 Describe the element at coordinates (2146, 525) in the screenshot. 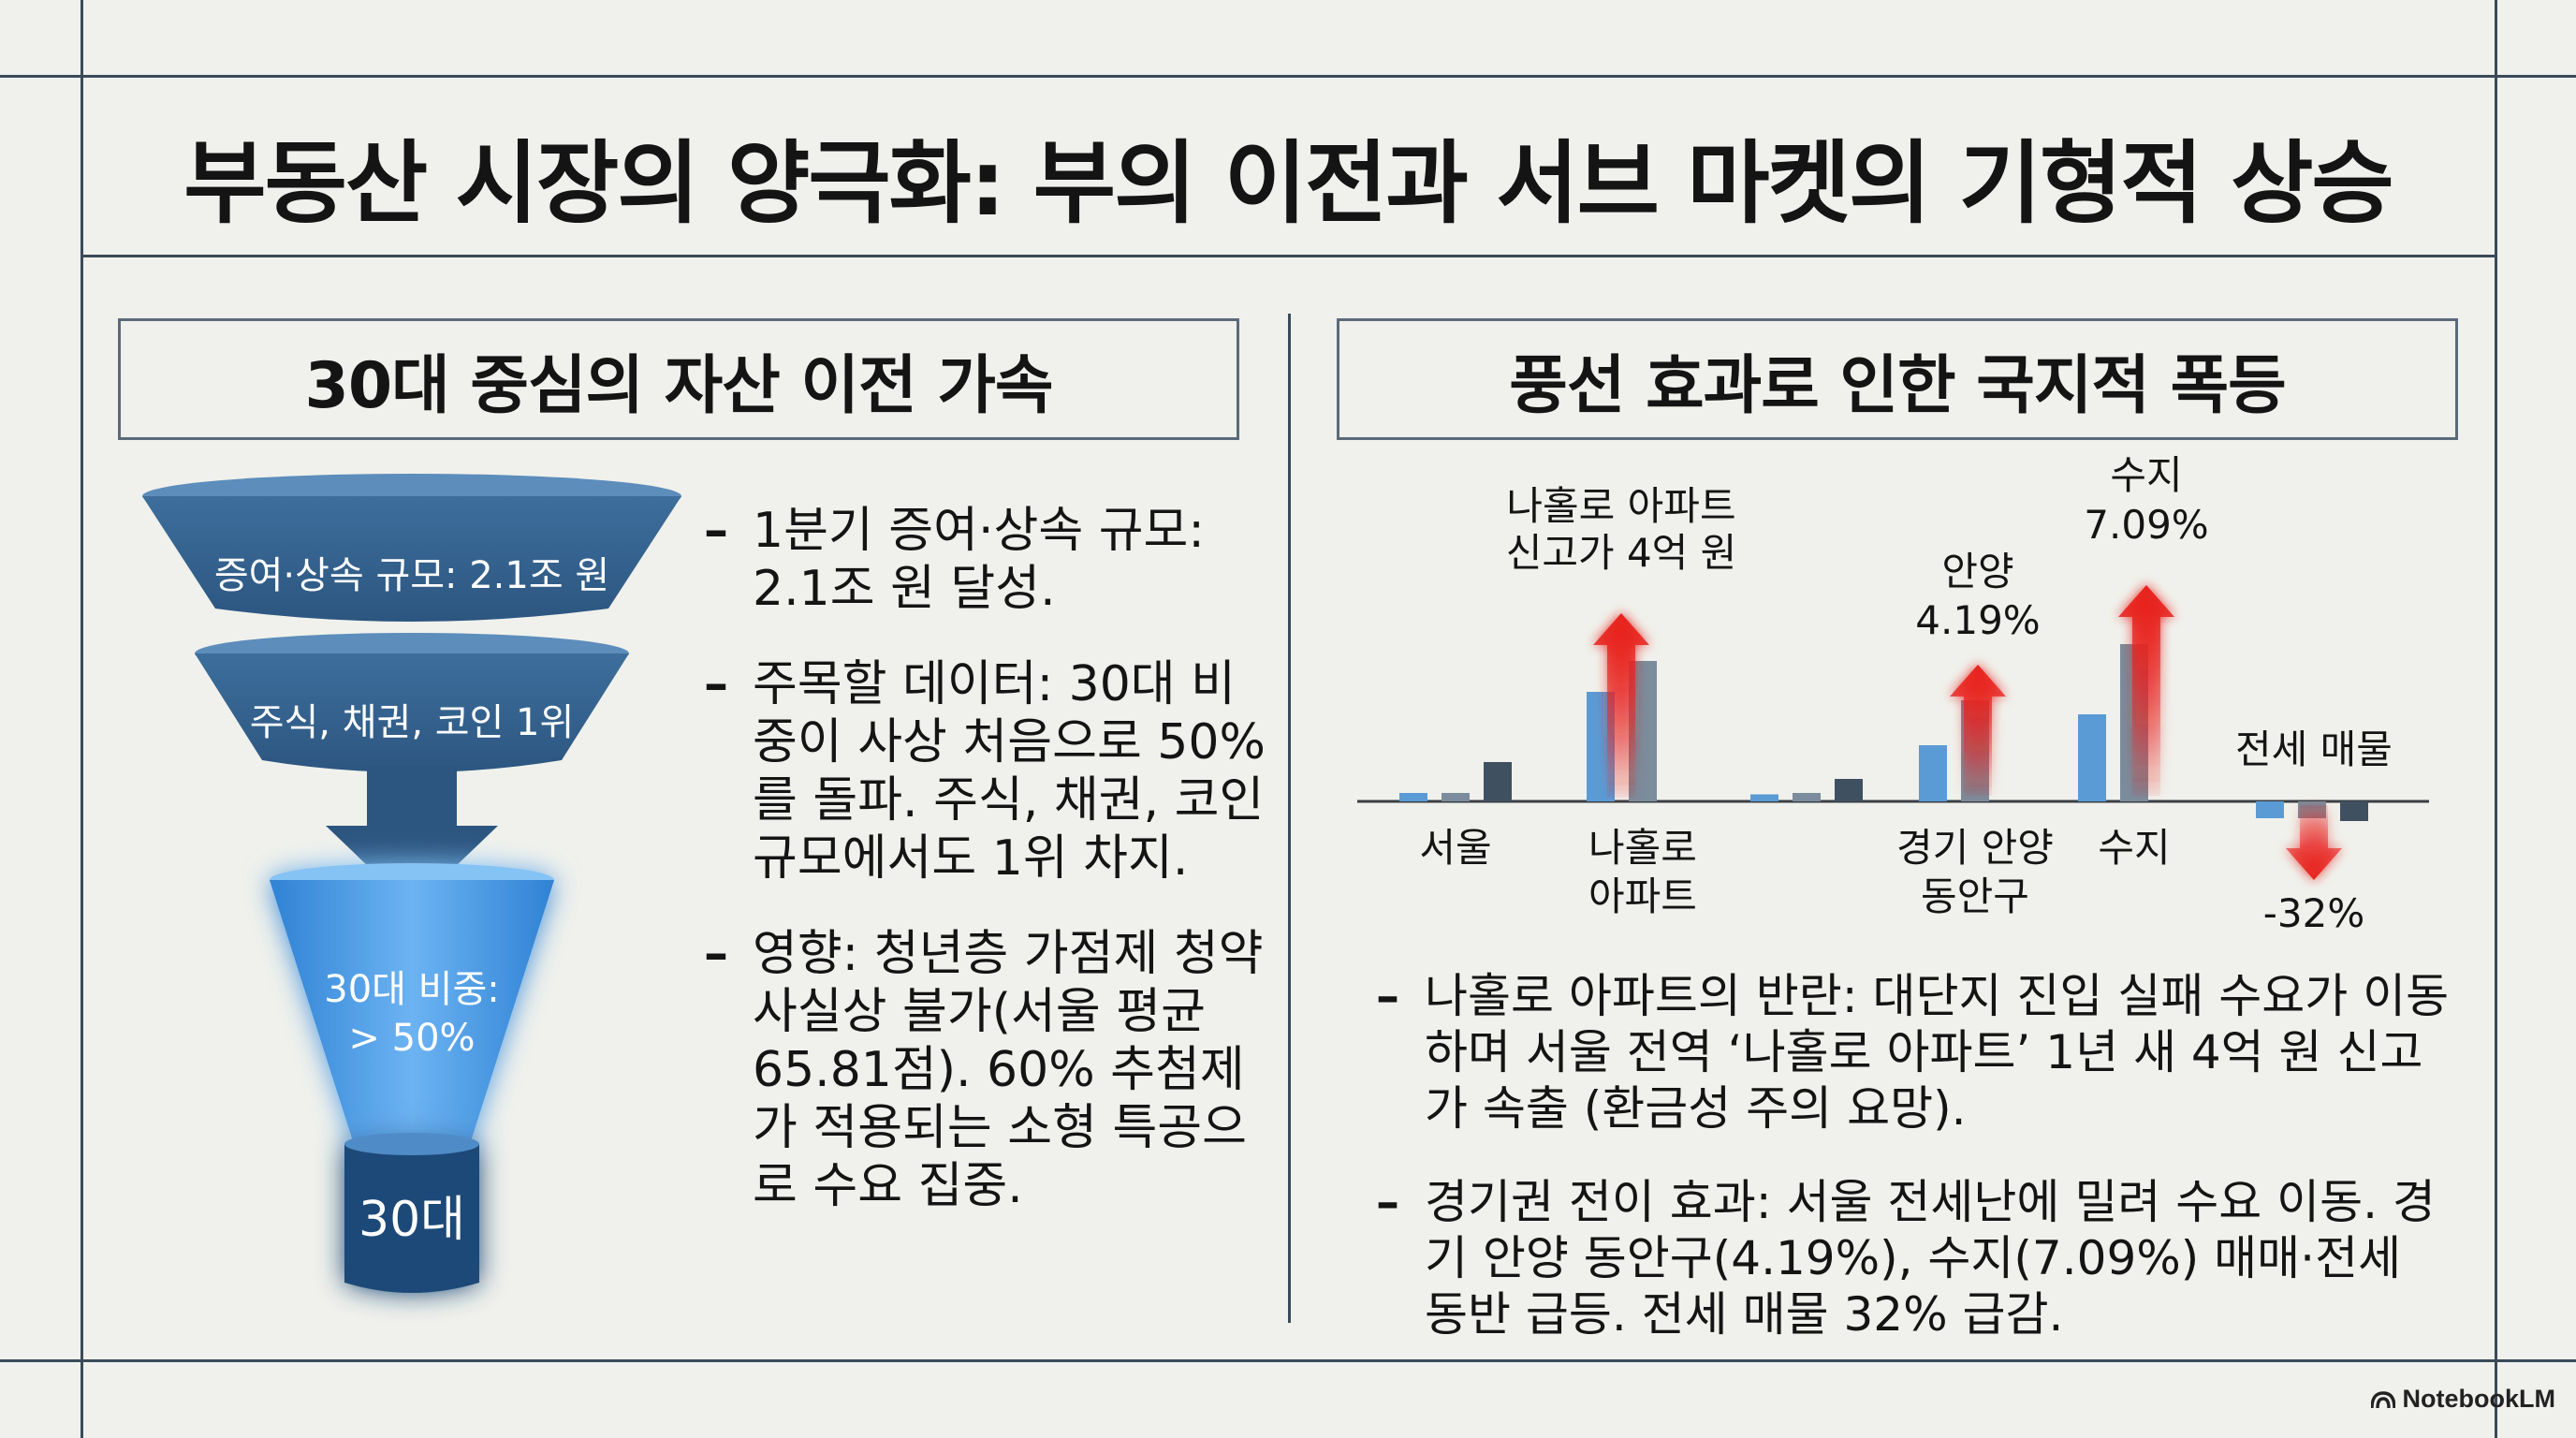

I see `chart-annotation-label: 7.09%` at that location.